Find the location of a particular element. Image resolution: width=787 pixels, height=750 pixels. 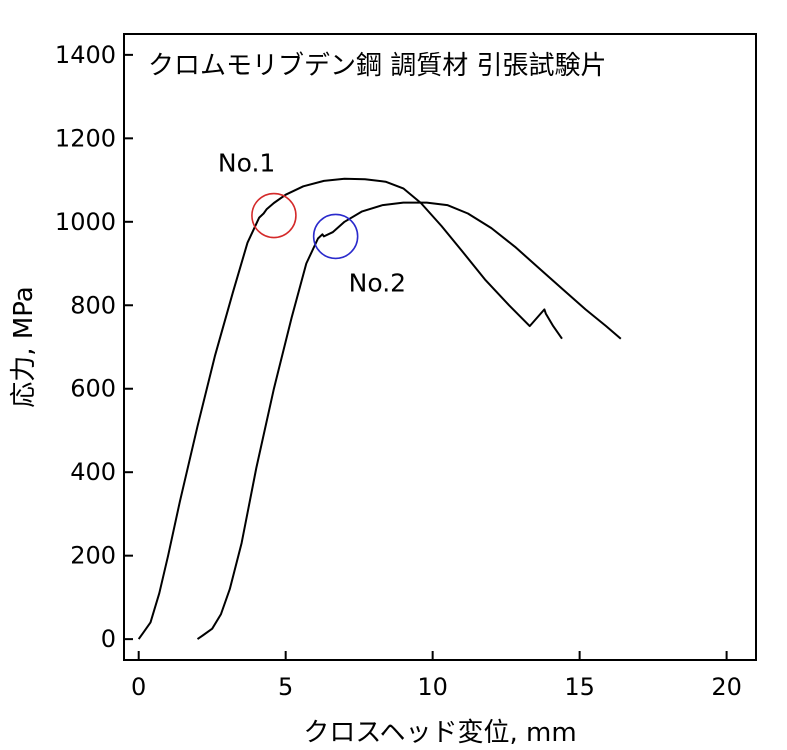

x-tick-label: 10 is located at coordinates (432, 687).